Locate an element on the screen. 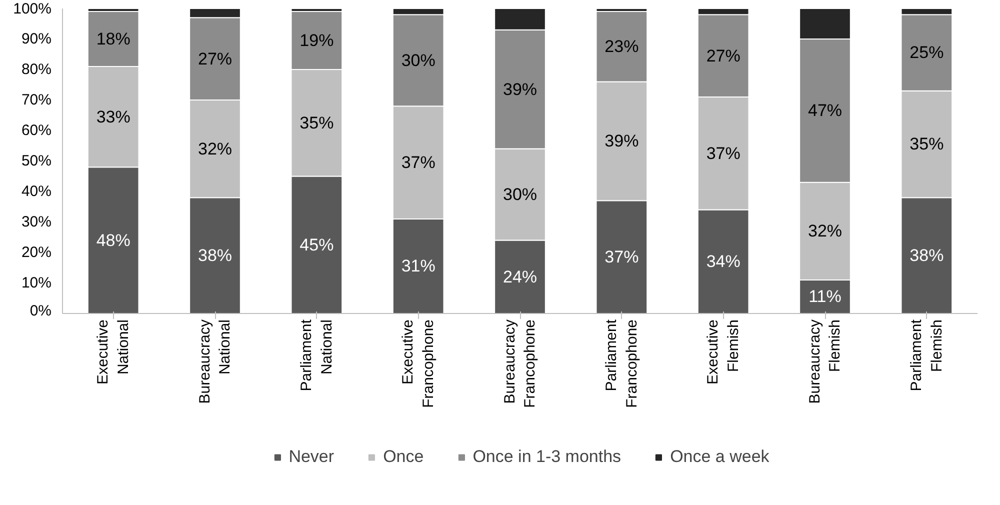  x-tick-label: Parliament Francophone is located at coordinates (621, 363).